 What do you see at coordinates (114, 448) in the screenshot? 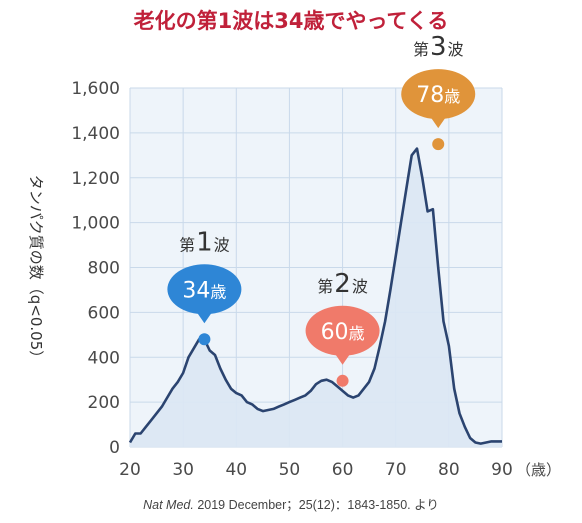
I see `y-tick-label: 0` at bounding box center [114, 448].